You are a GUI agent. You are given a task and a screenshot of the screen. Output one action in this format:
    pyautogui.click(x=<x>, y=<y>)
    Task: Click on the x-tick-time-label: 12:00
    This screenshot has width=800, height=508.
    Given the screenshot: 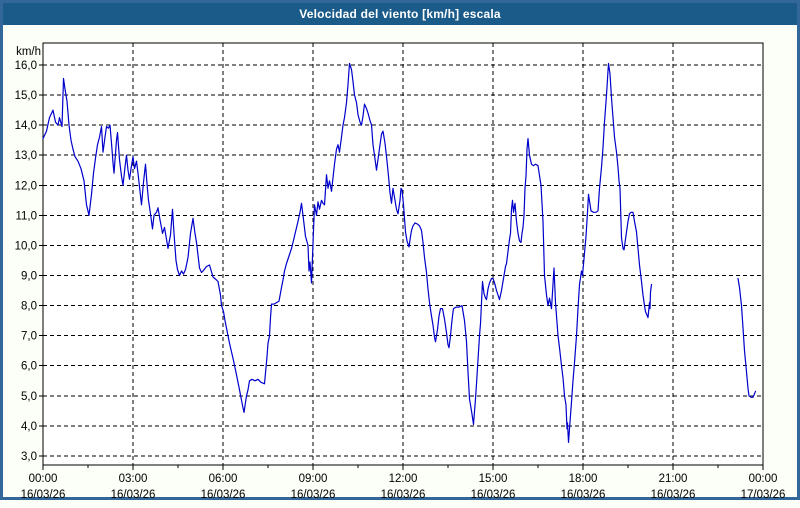 What is the action you would take?
    pyautogui.click(x=403, y=479)
    